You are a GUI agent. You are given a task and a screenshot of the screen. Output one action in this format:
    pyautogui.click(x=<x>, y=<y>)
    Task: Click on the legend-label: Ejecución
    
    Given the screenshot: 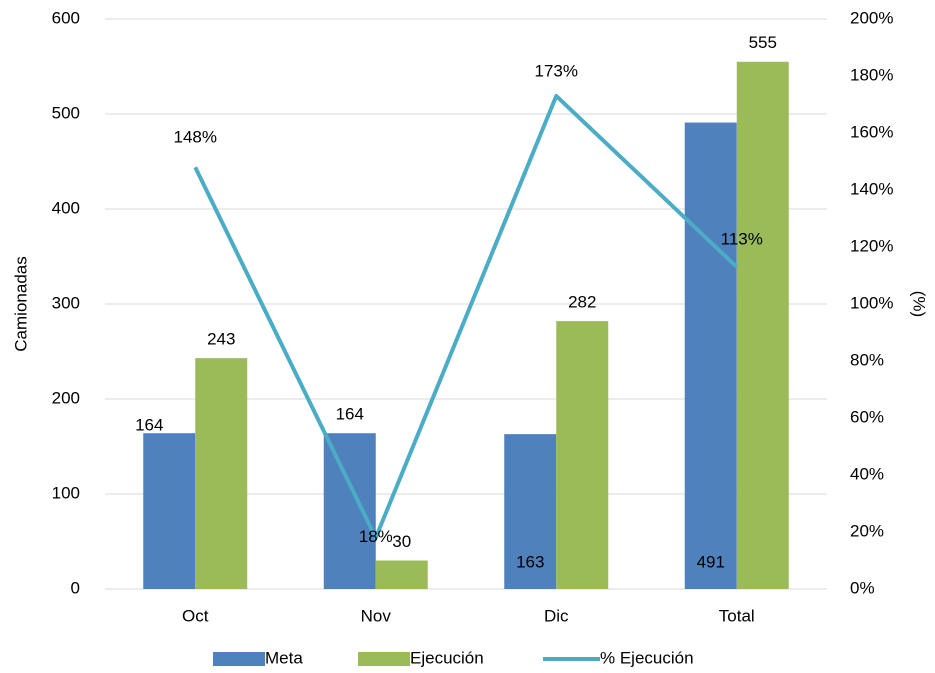 What is the action you would take?
    pyautogui.click(x=447, y=657)
    